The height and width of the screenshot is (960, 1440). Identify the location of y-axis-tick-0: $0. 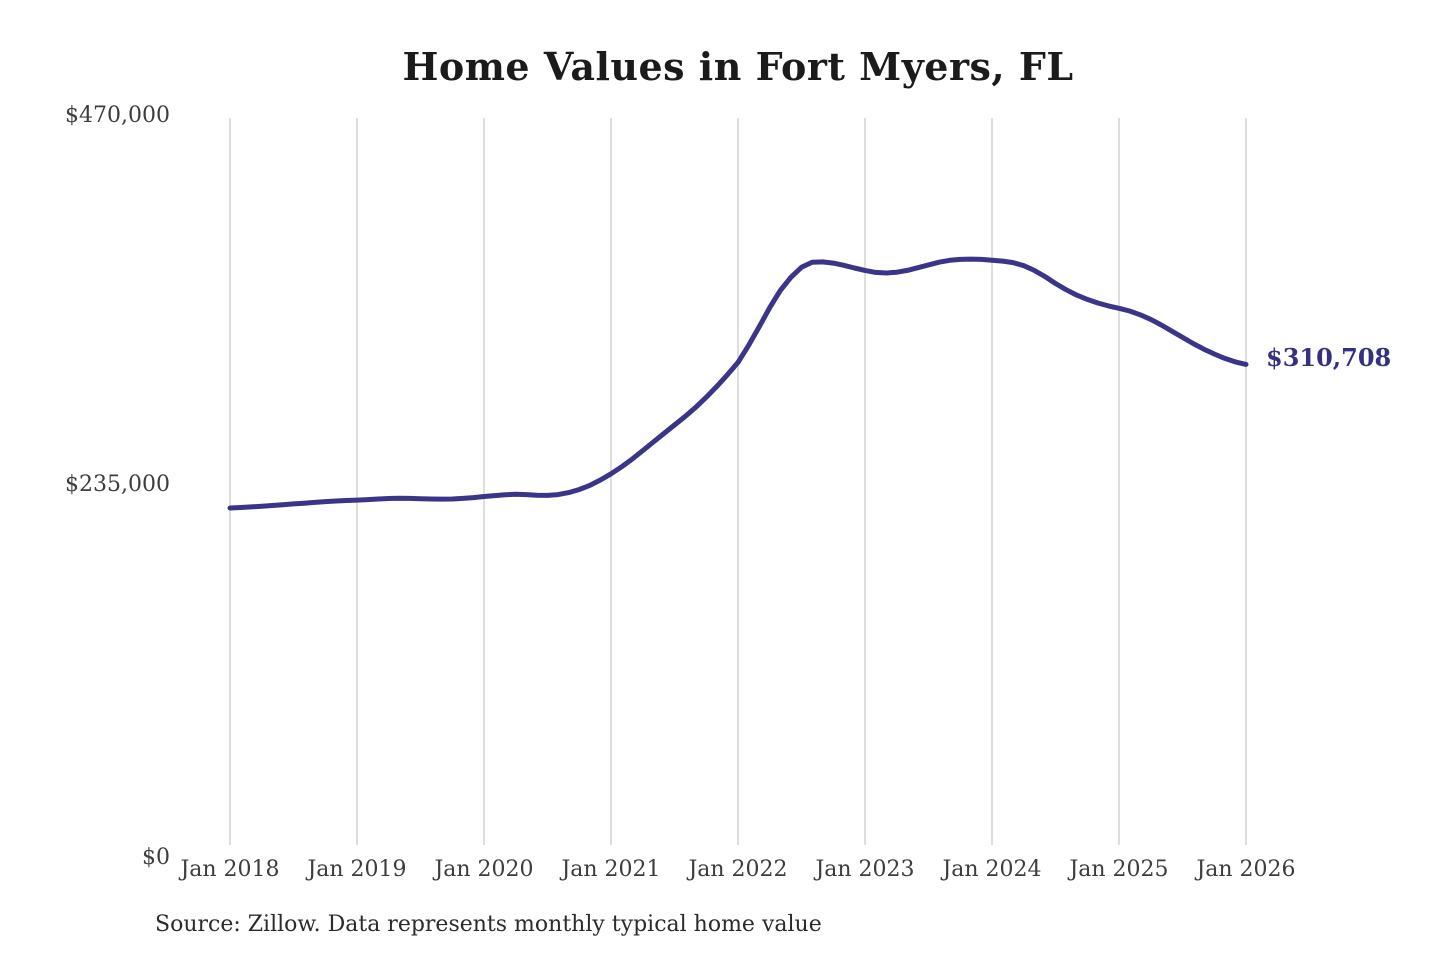
(156, 857).